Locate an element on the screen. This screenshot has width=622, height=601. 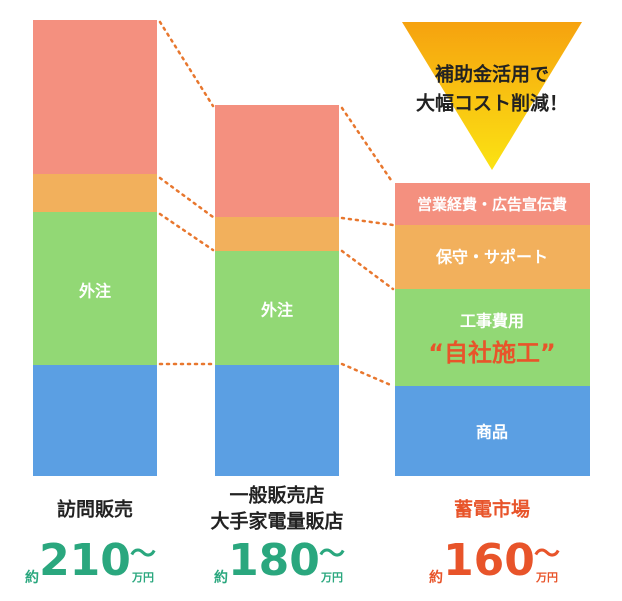
price-storage: 約 160 〜 万円 is located at coordinates (494, 560).